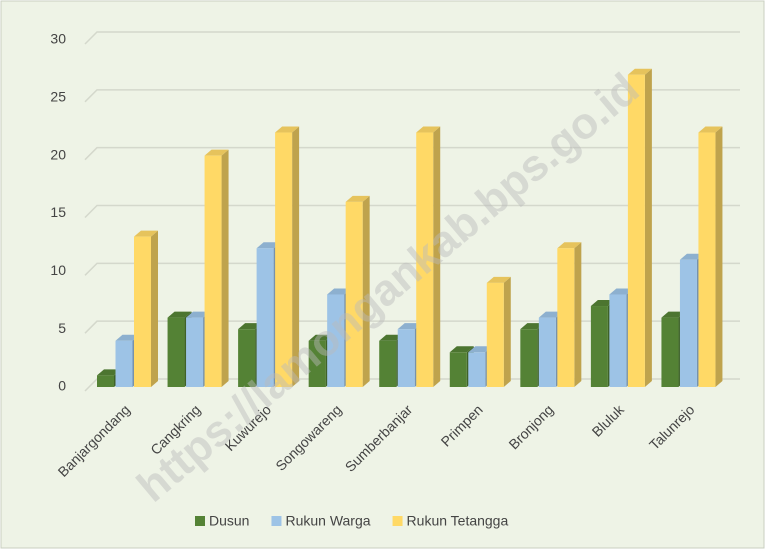  I want to click on y-tick-label: 15, so click(58, 212).